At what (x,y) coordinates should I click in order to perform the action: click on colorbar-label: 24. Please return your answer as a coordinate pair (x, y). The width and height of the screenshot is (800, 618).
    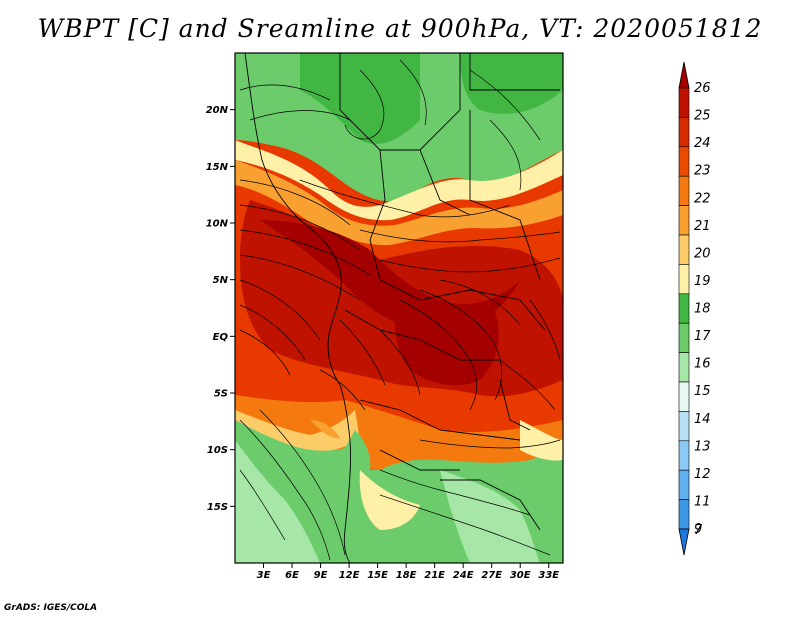
    Looking at the image, I should click on (702, 143).